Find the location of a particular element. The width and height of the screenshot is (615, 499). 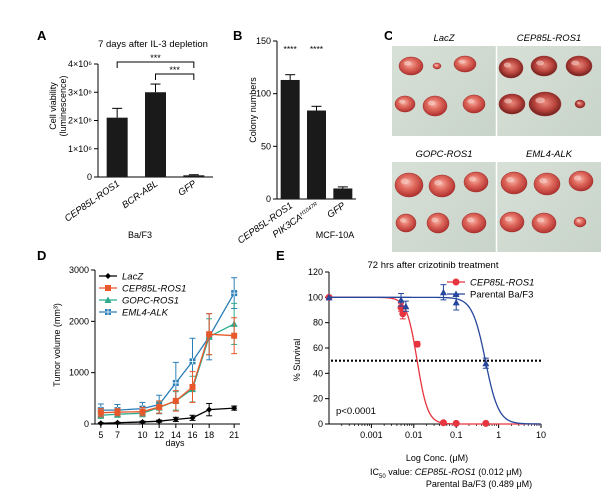

x-tick-label: 16 is located at coordinates (192, 435).